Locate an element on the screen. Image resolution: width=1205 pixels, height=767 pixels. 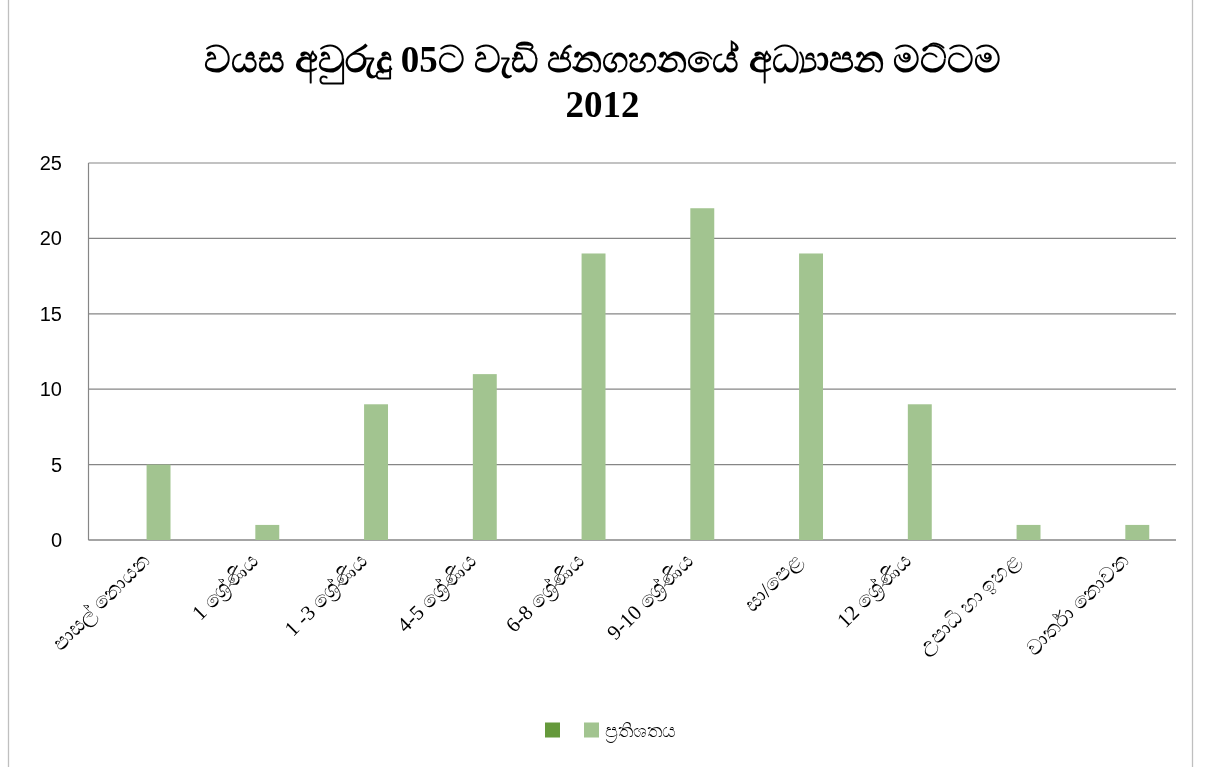
y-tick-label: 0 is located at coordinates (56, 540).